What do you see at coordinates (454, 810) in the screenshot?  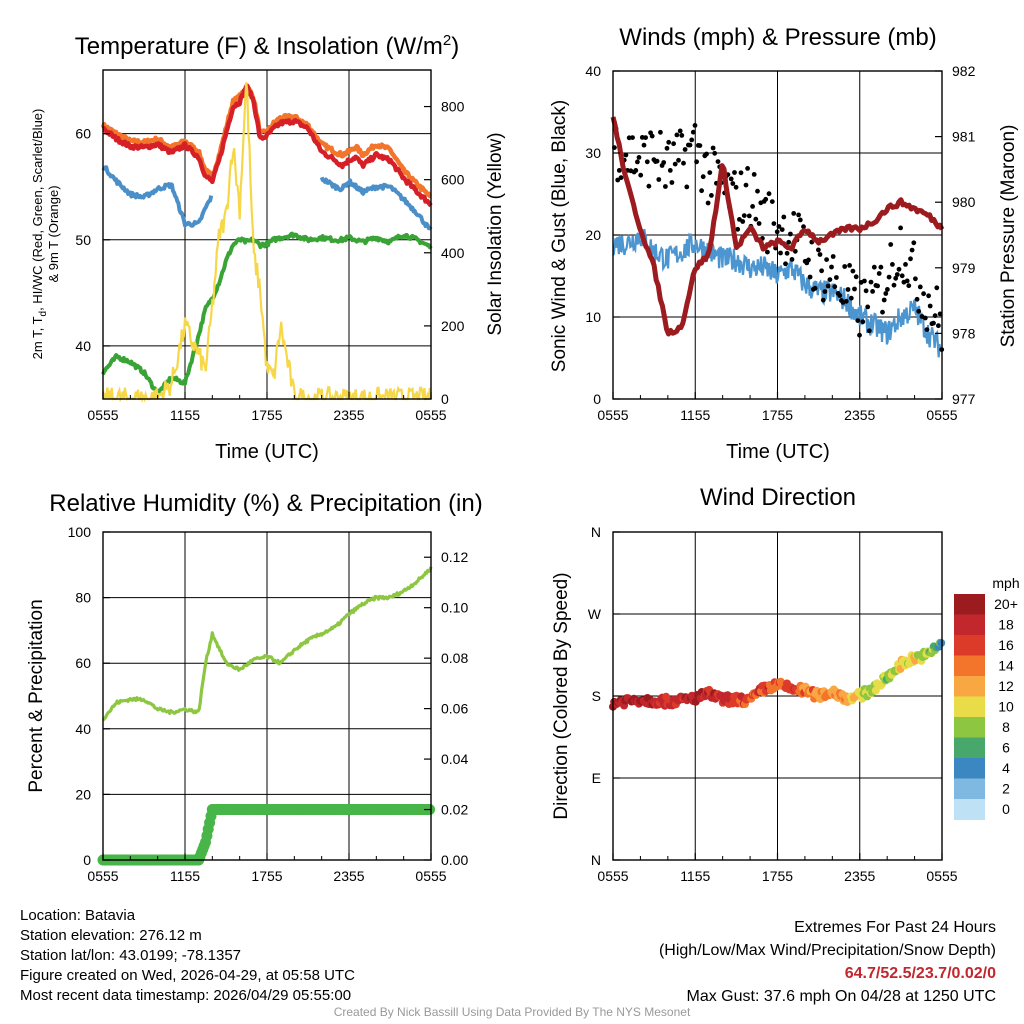 I see `humidity-y2tick-label: 0.02` at bounding box center [454, 810].